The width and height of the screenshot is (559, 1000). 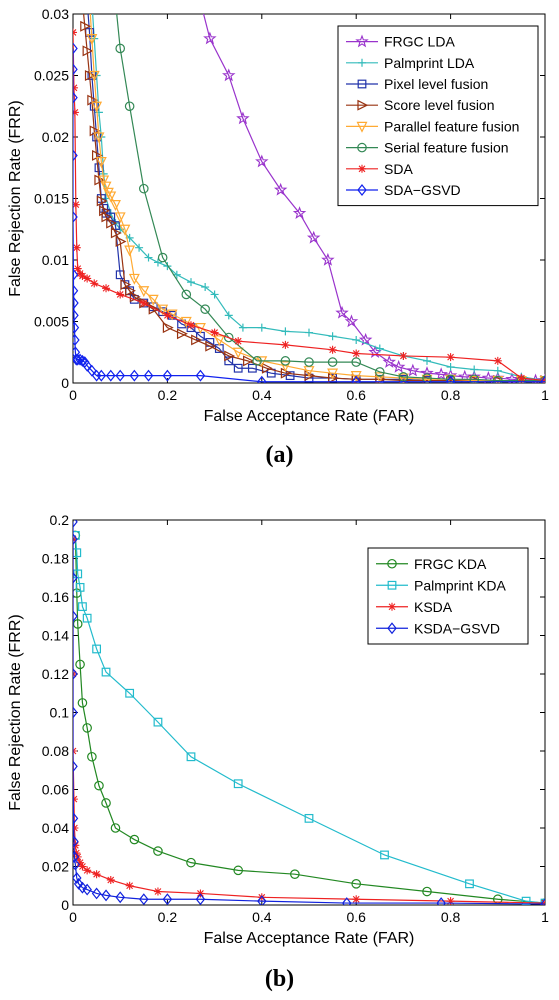 I want to click on legend-entry: KSDA, so click(x=433, y=607).